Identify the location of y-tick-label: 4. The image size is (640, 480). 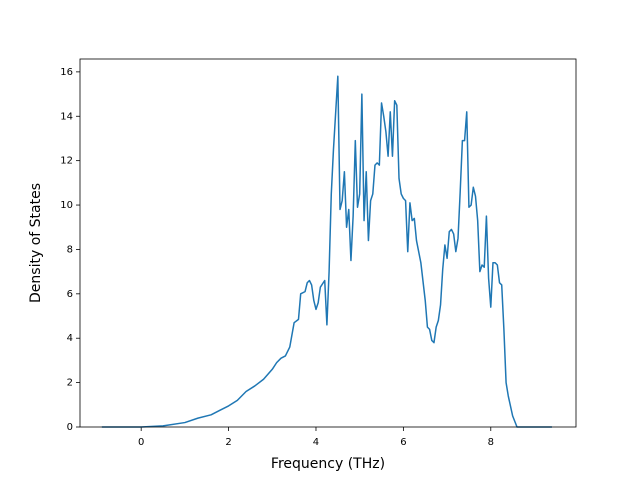
(70, 338).